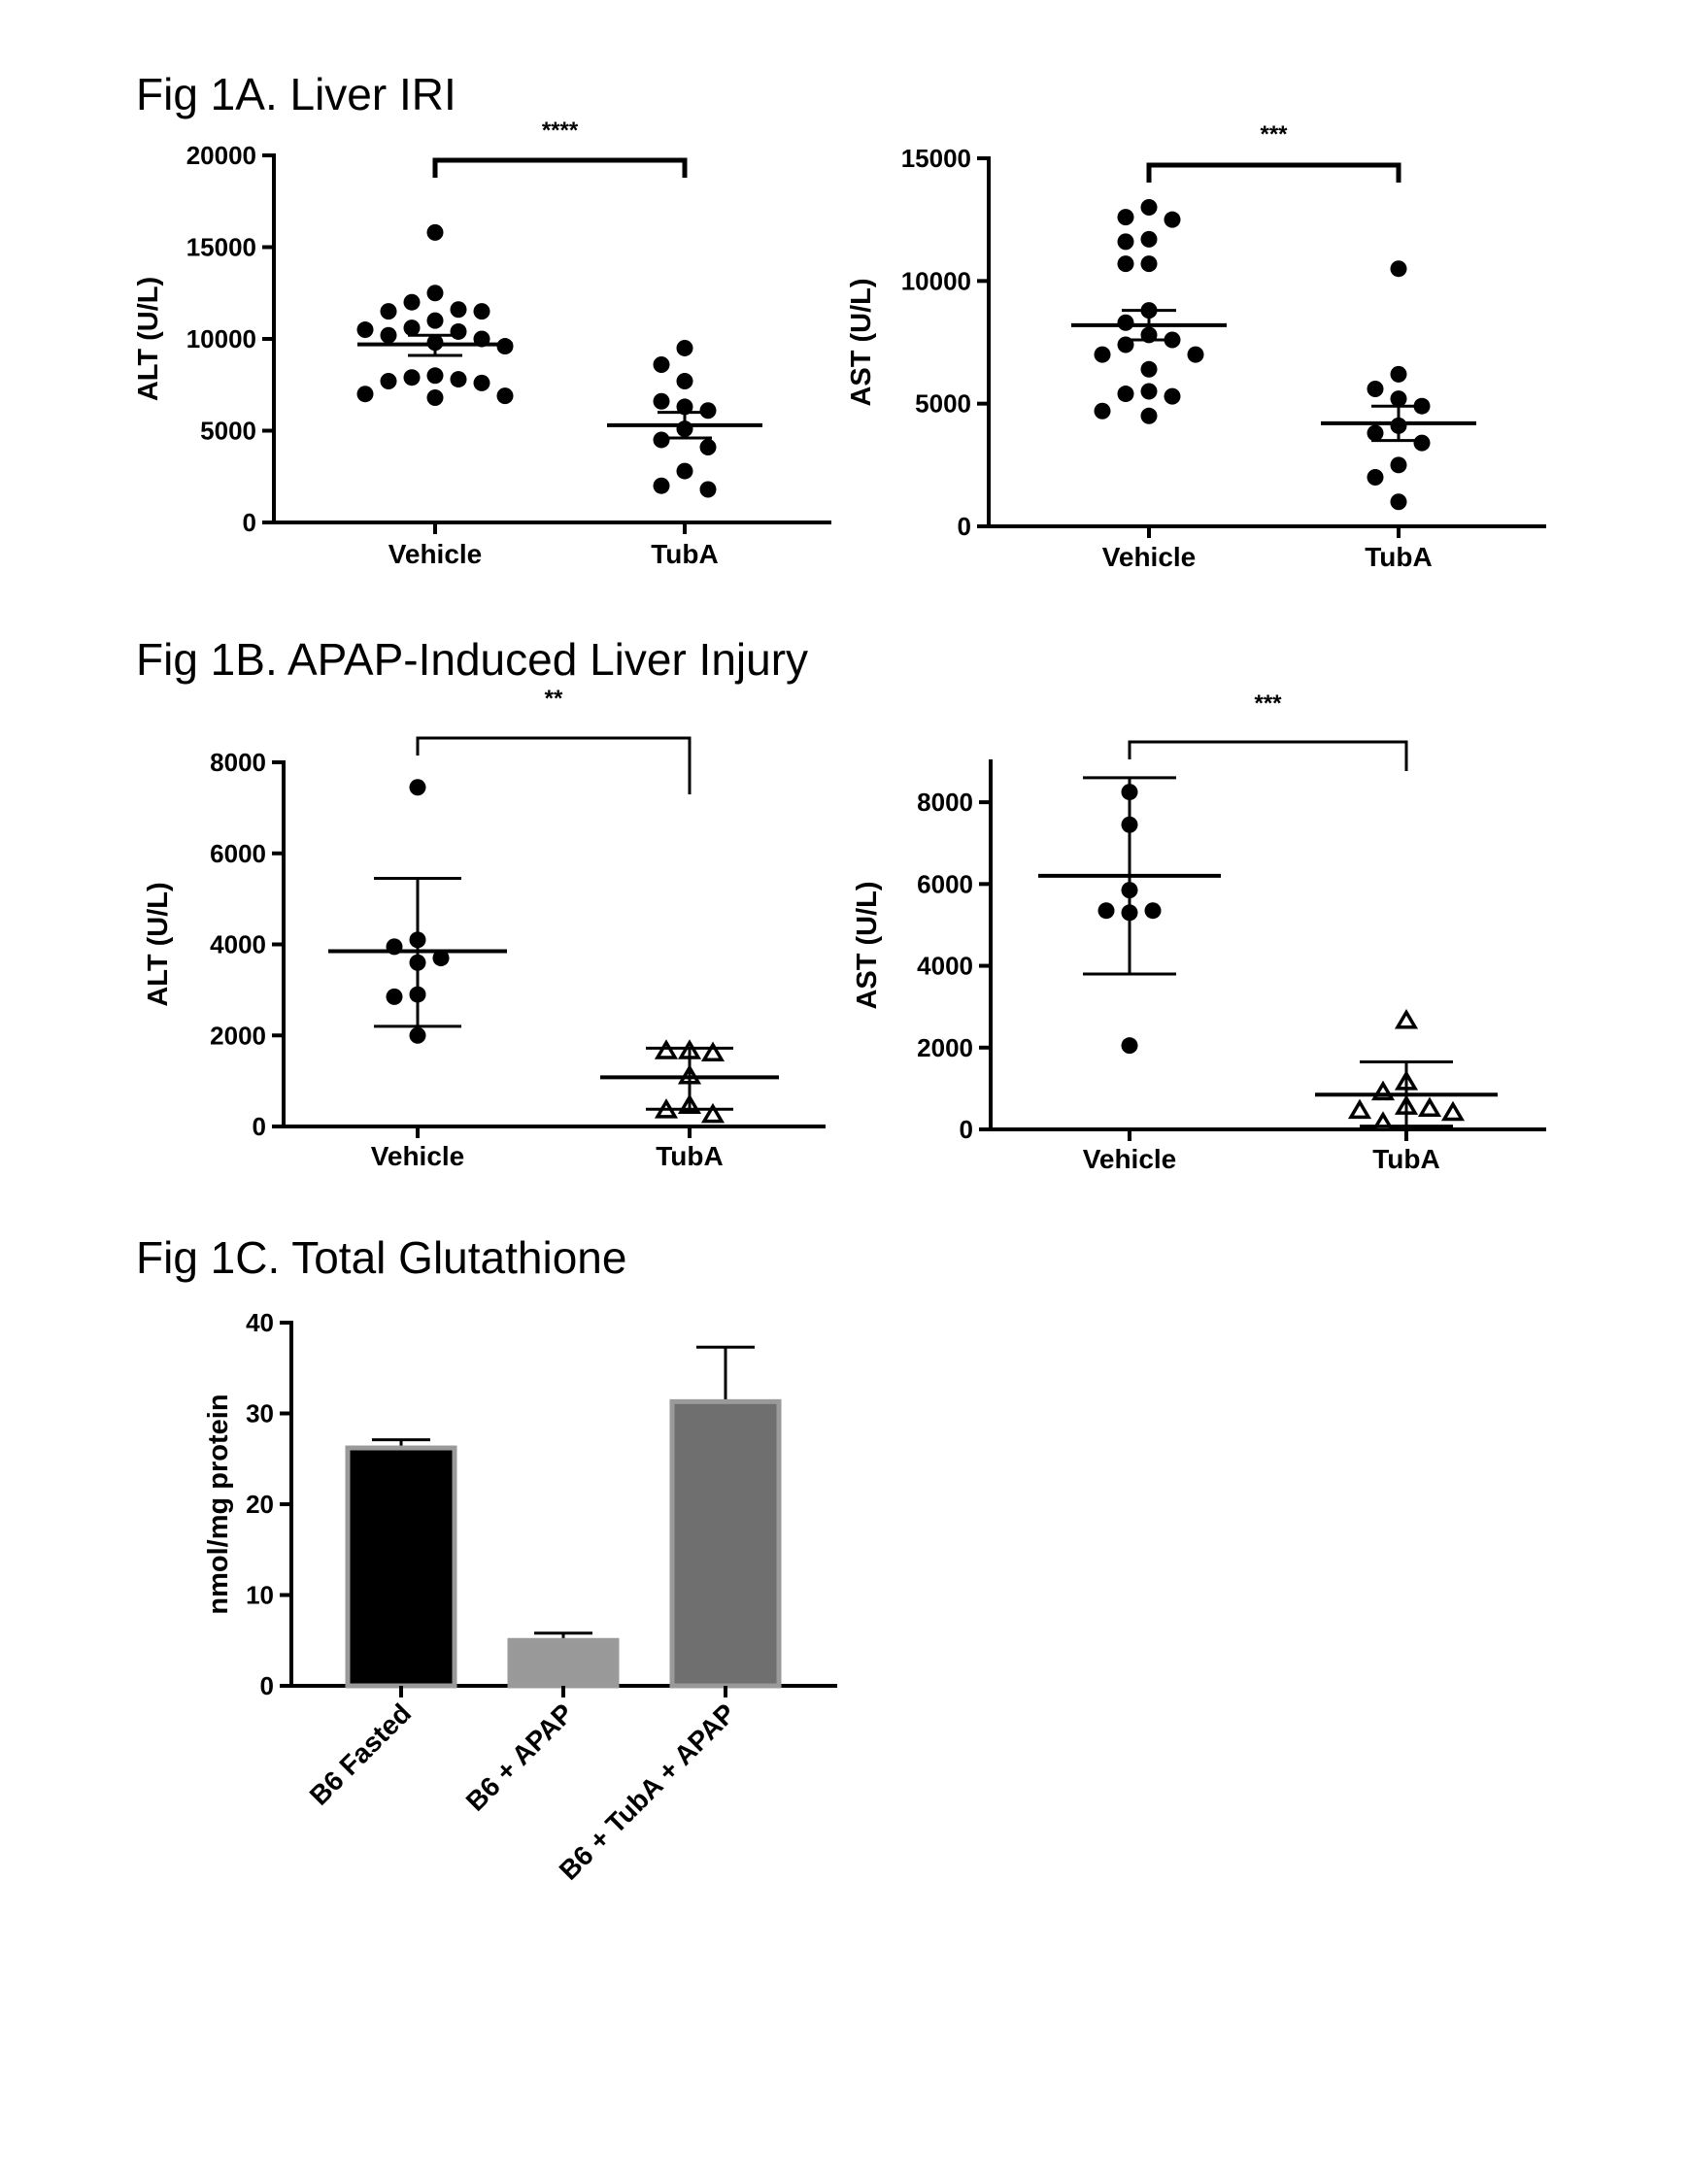  What do you see at coordinates (260, 1413) in the screenshot?
I see `y-tick-label: 30` at bounding box center [260, 1413].